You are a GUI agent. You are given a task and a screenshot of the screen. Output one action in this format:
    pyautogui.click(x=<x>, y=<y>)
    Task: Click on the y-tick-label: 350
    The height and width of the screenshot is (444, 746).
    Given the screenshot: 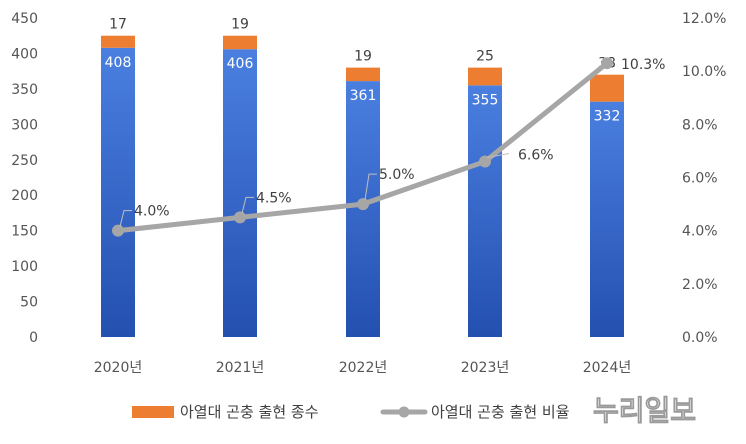 What is the action you would take?
    pyautogui.click(x=24, y=90)
    